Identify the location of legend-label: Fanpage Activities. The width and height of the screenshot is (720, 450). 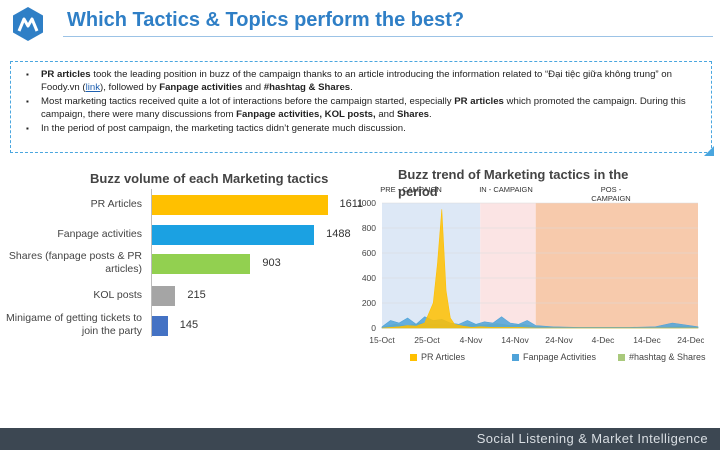
(560, 357).